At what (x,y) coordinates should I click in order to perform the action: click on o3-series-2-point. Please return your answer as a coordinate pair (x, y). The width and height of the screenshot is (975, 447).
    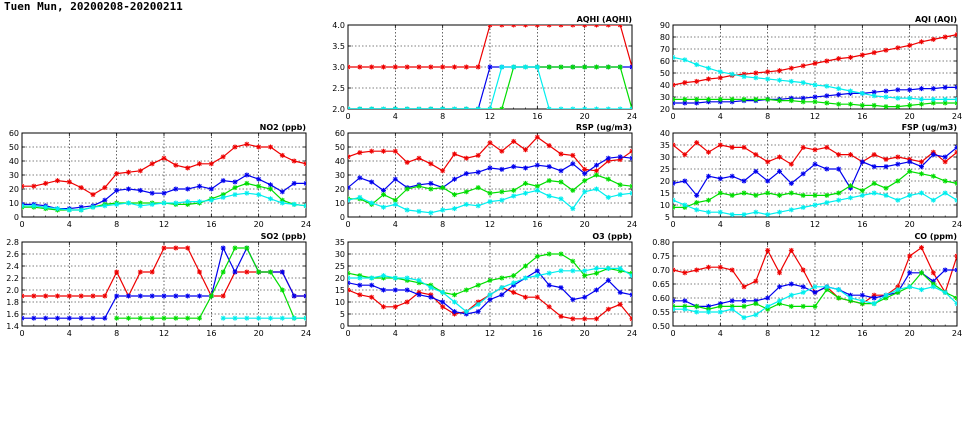
    Looking at the image, I should click on (620, 292).